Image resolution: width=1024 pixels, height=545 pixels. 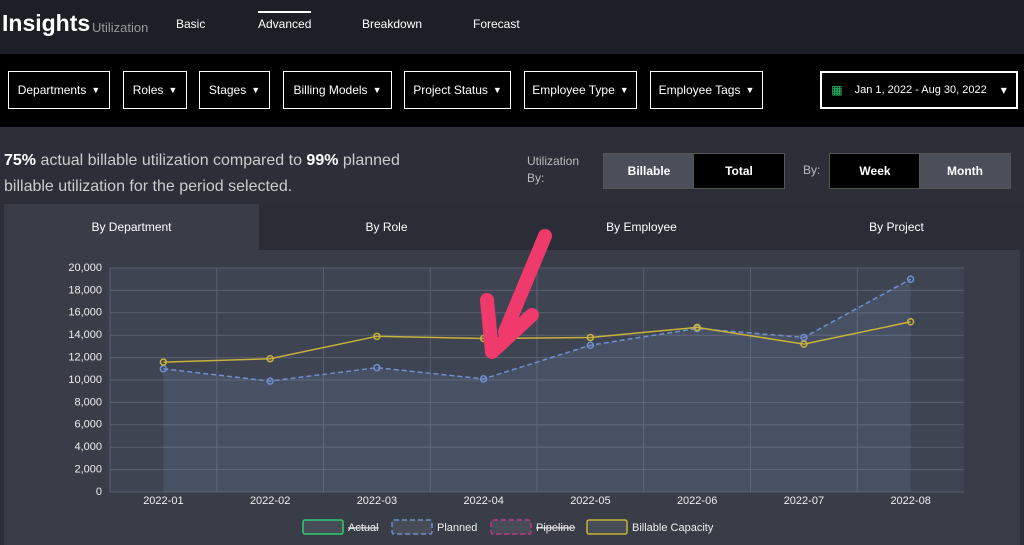 What do you see at coordinates (496, 24) in the screenshot?
I see `nav-tab: Forecast` at bounding box center [496, 24].